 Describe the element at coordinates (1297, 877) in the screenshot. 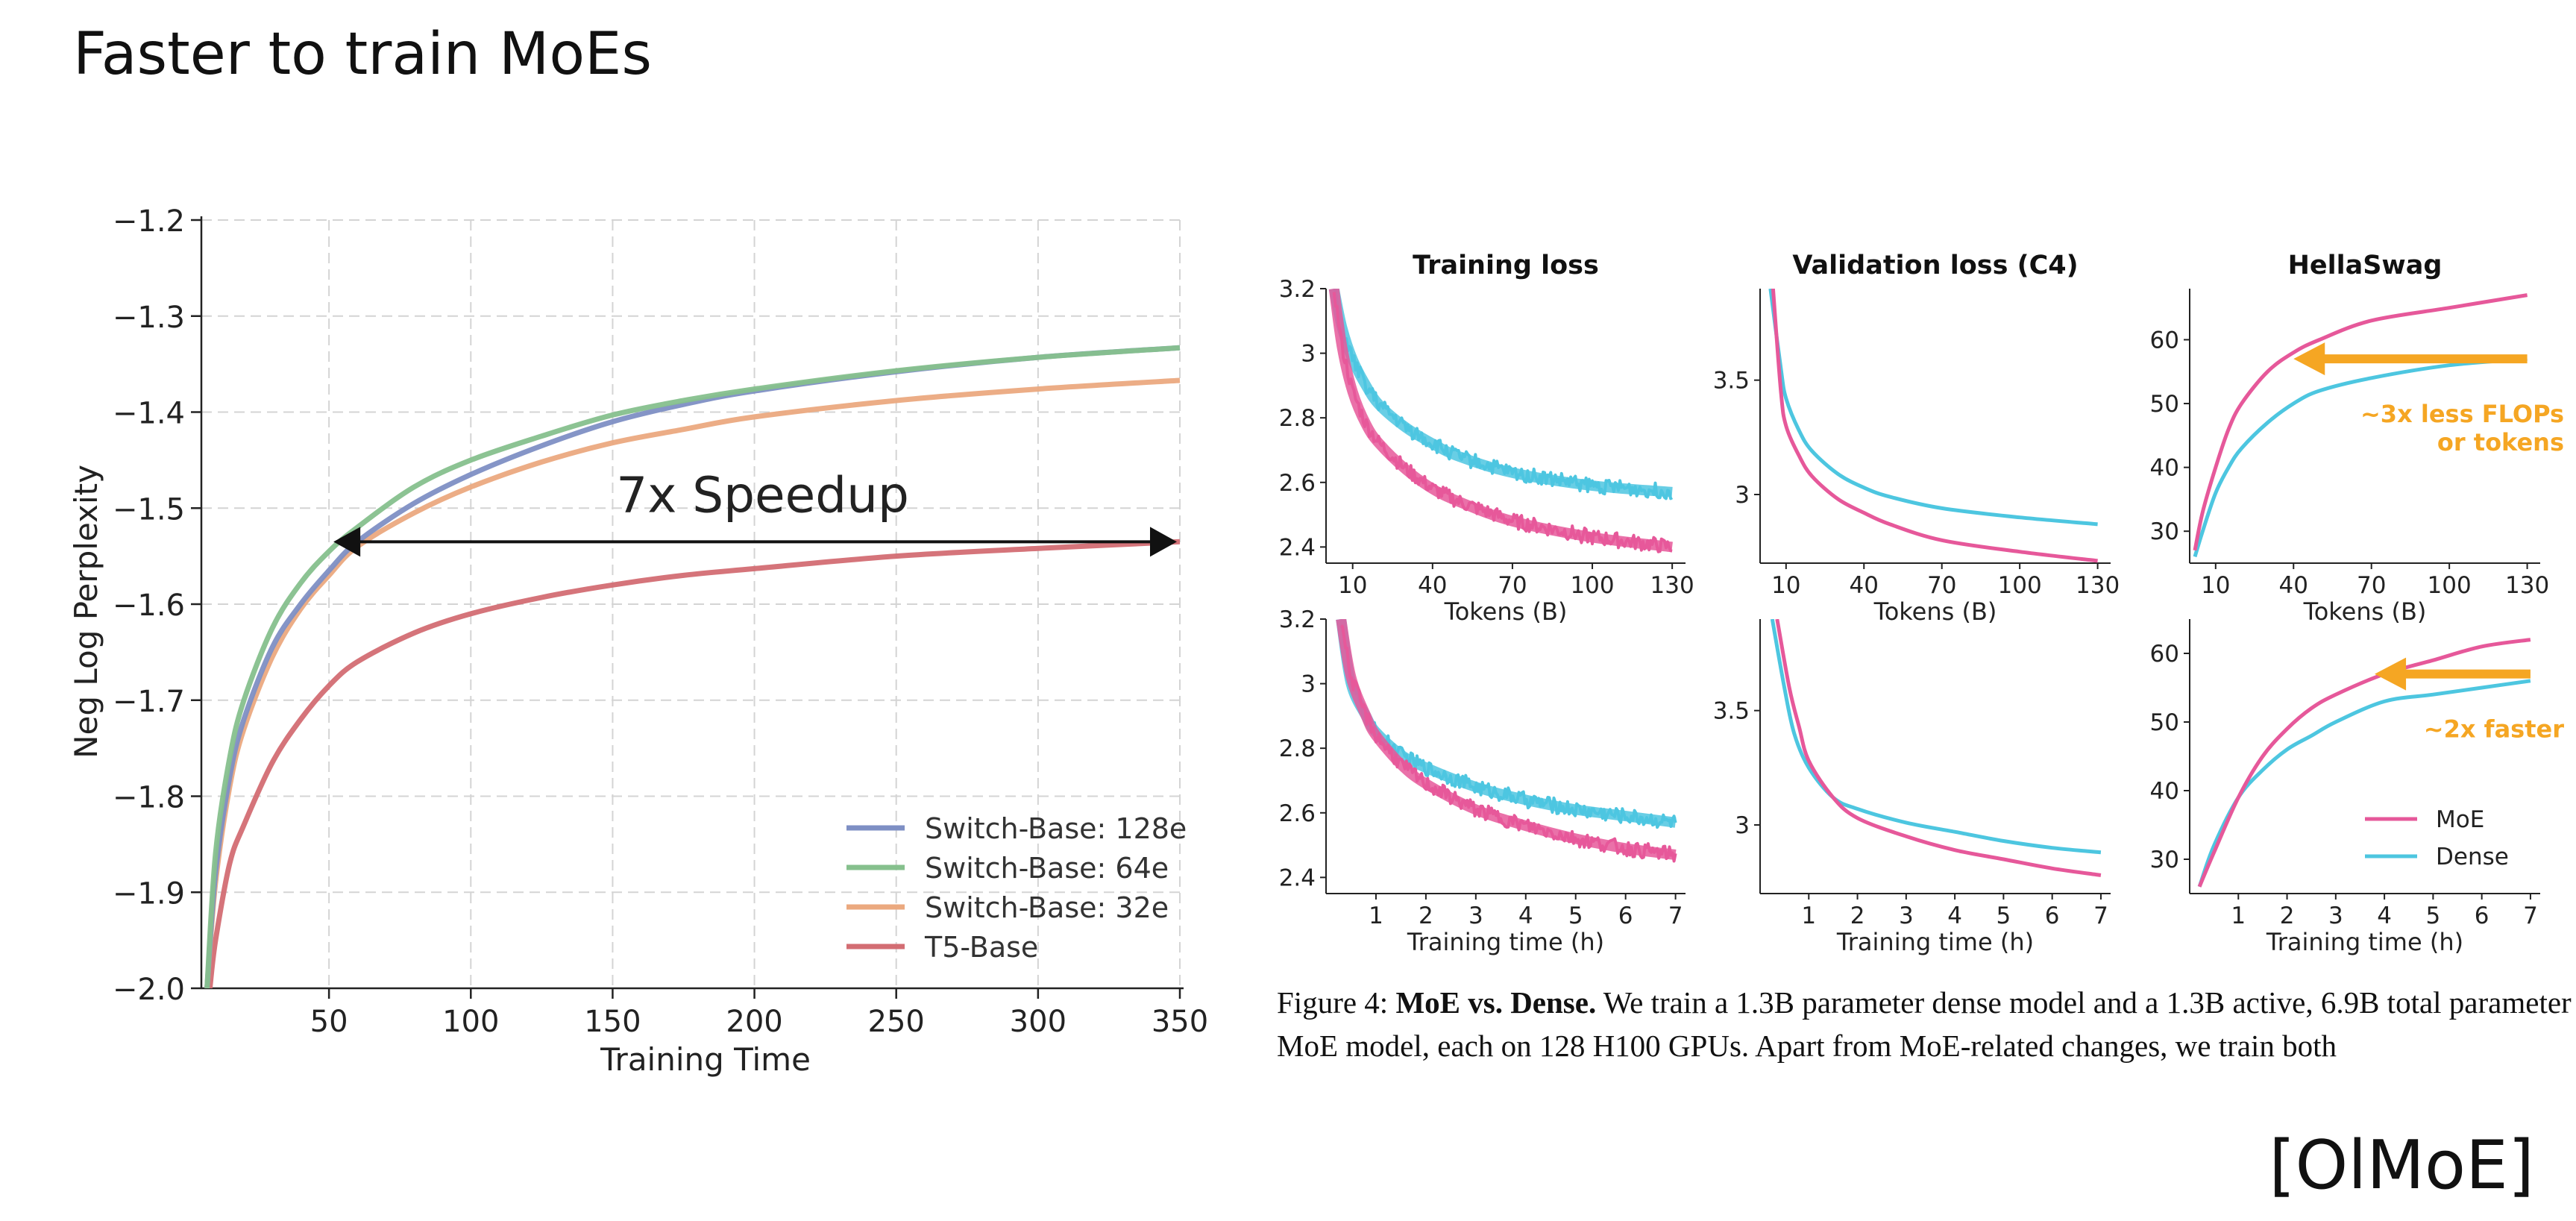

I see `panel-y-tick-label: 2.4` at that location.